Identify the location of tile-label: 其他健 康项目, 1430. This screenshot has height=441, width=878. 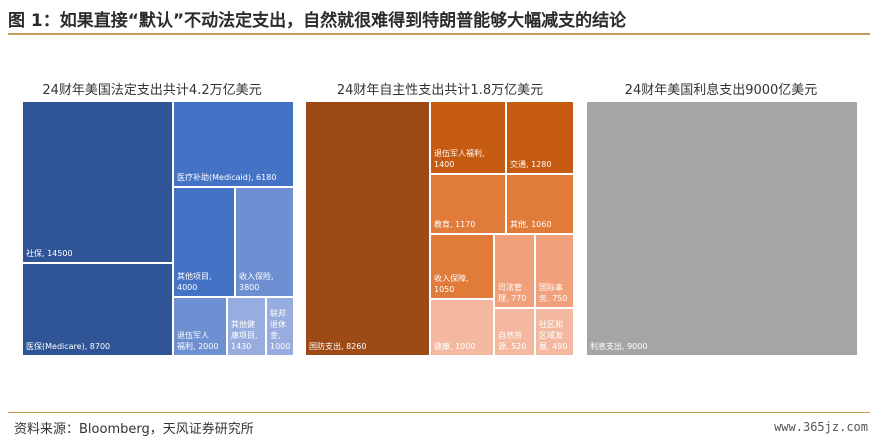
(244, 335).